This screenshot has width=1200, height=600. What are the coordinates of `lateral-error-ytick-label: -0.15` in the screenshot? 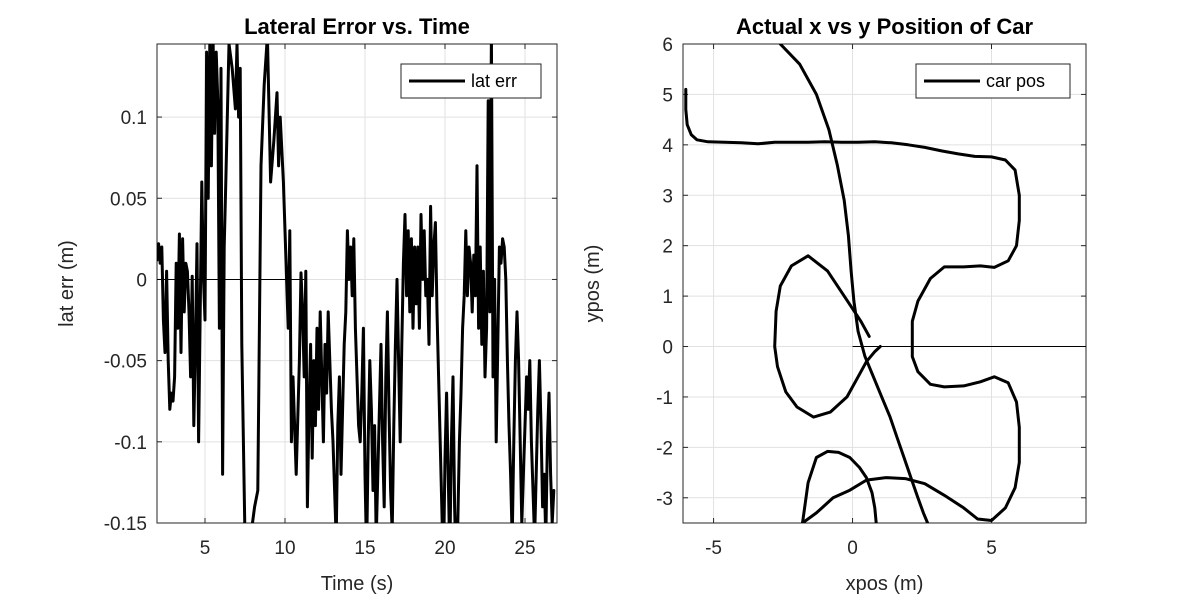 It's located at (125, 524).